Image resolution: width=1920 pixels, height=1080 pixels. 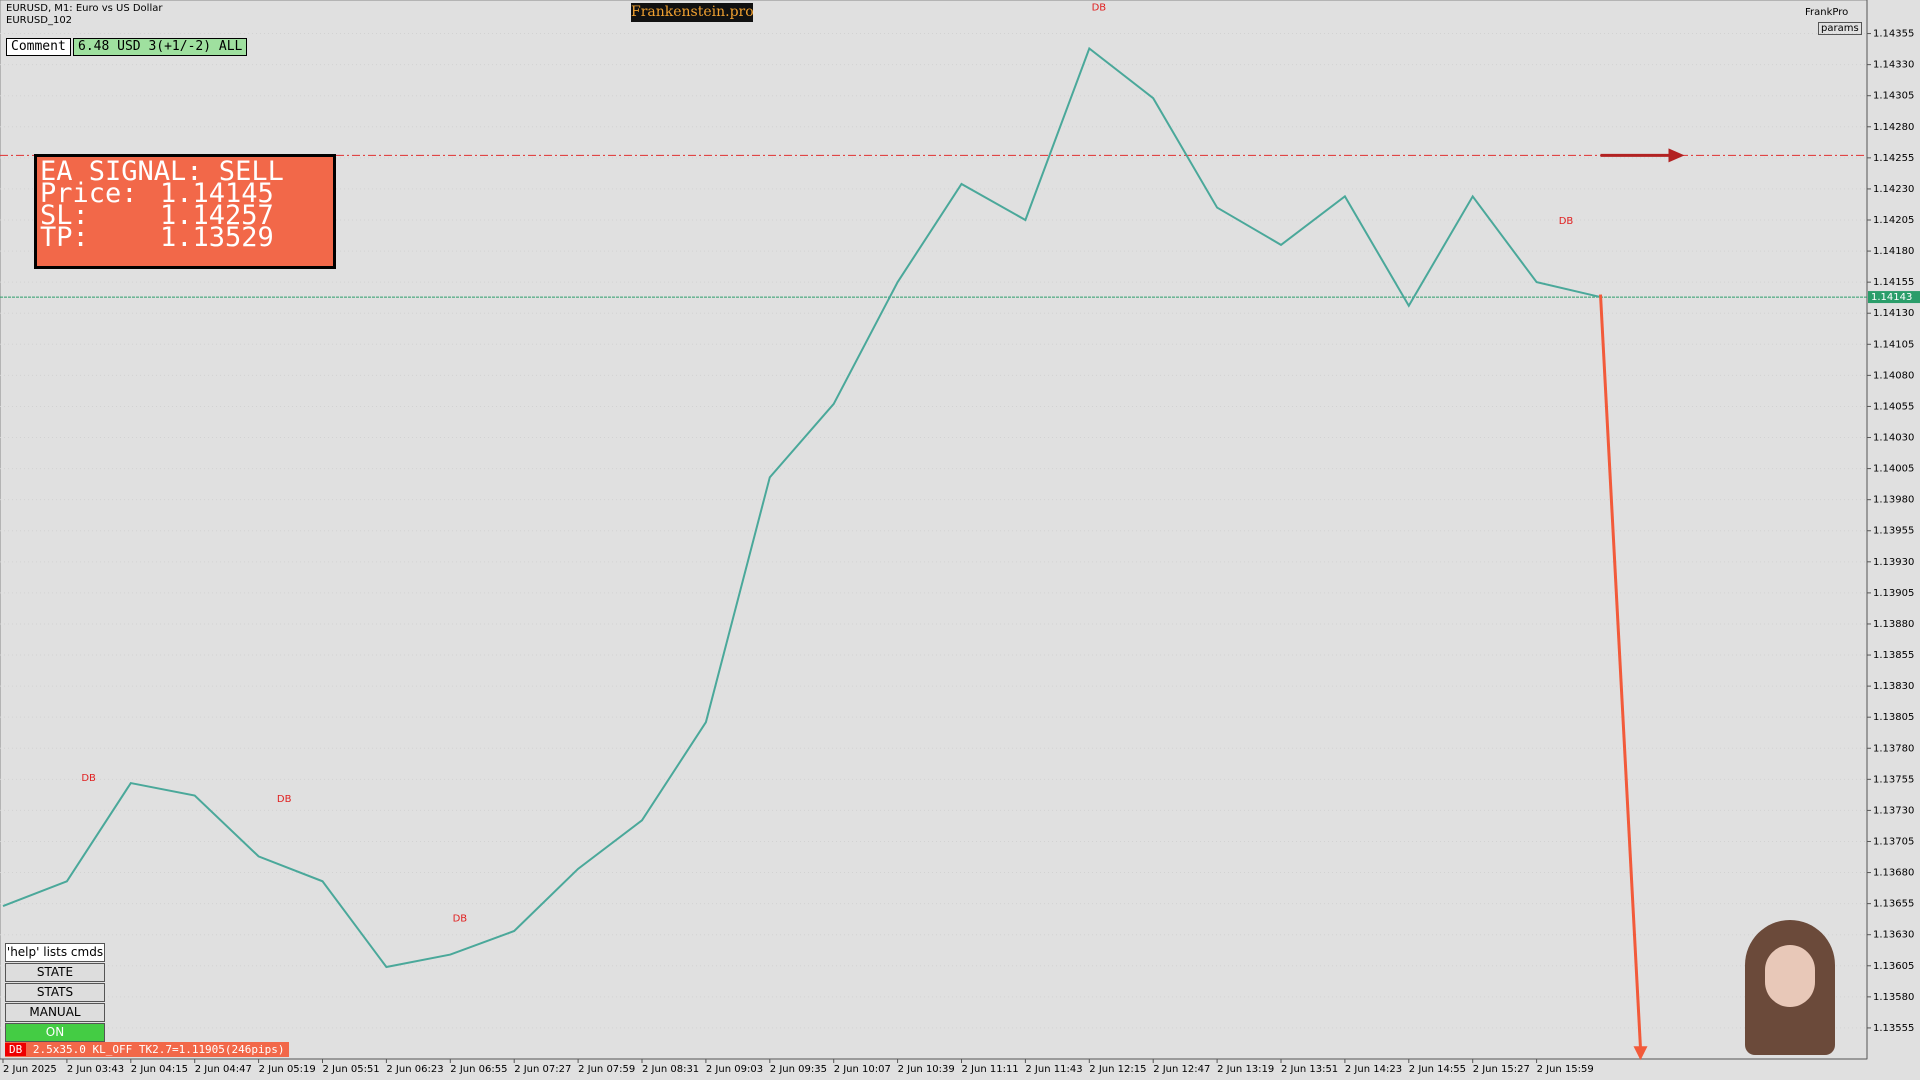 What do you see at coordinates (158, 1049) in the screenshot?
I see `status-text: 2.5x35.0 KL_OFF TK2.7=1.11905(246pips)` at bounding box center [158, 1049].